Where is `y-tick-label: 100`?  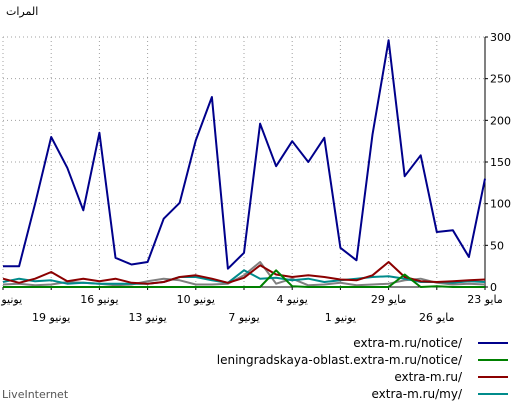
y-tick-label: 100 is located at coordinates (500, 204).